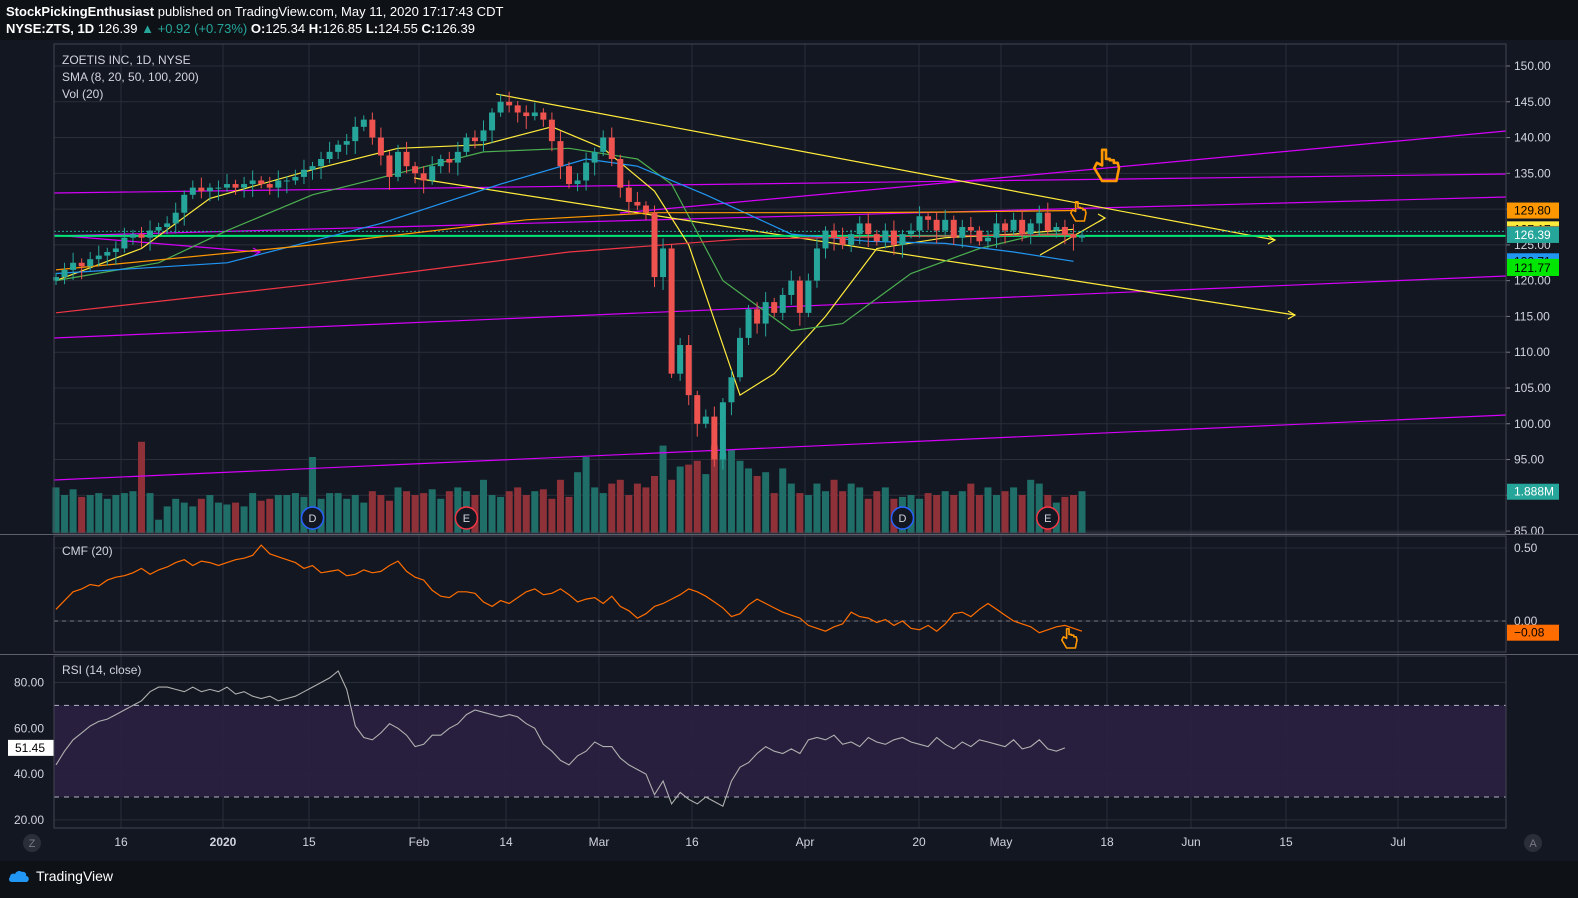  What do you see at coordinates (1272, 240) in the screenshot?
I see `arrow-head` at bounding box center [1272, 240].